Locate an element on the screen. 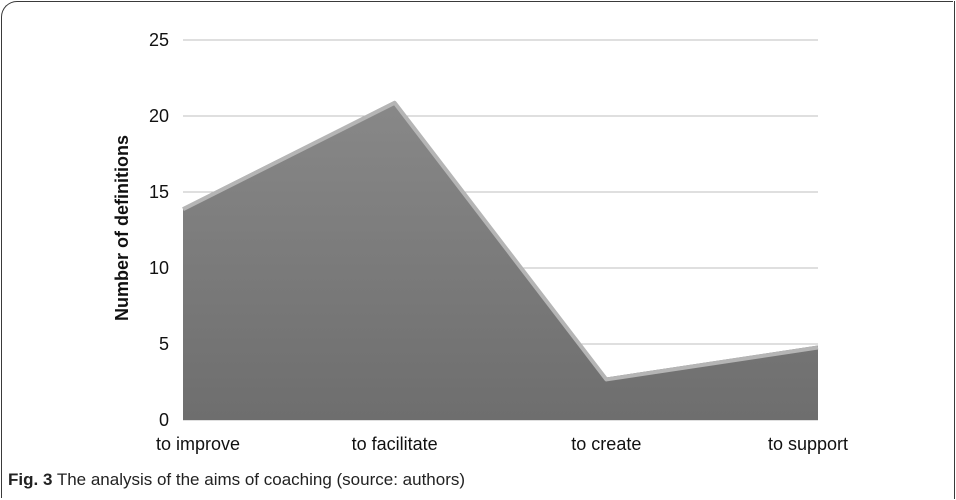 The height and width of the screenshot is (500, 956). y-tick-label: 15 is located at coordinates (159, 192).